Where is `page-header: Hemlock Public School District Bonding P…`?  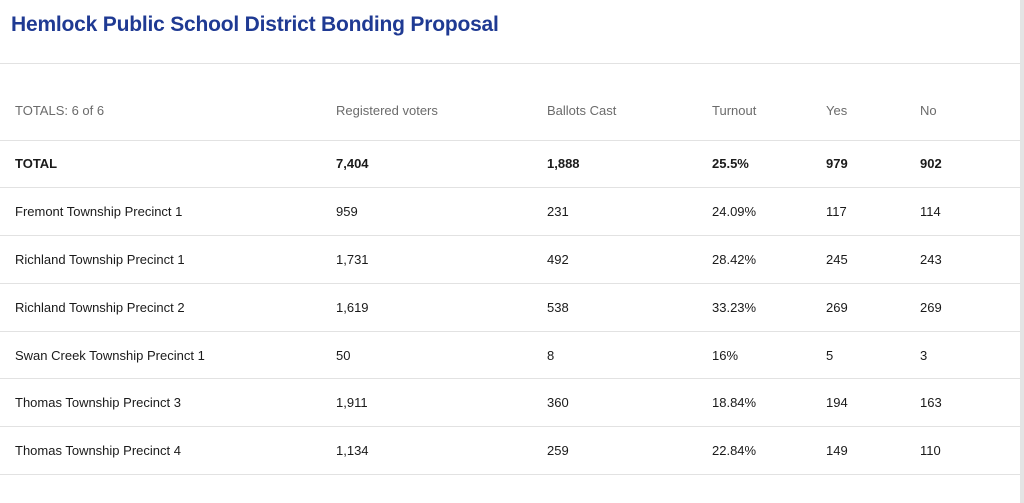 page-header: Hemlock Public School District Bonding P… is located at coordinates (512, 32).